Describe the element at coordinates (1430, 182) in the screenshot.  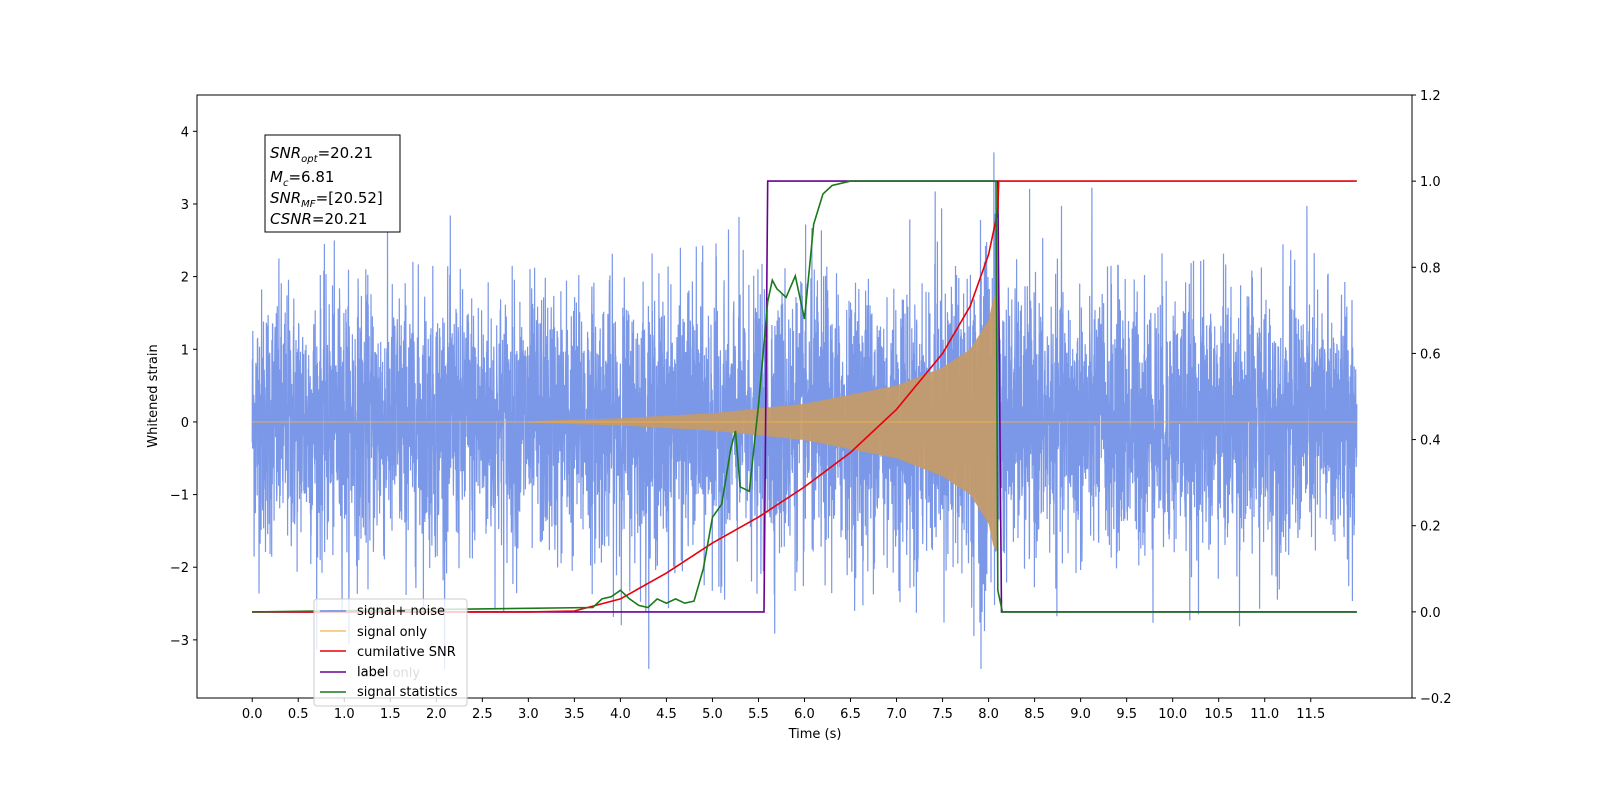
I see `y2-tick-label: 1.0` at that location.